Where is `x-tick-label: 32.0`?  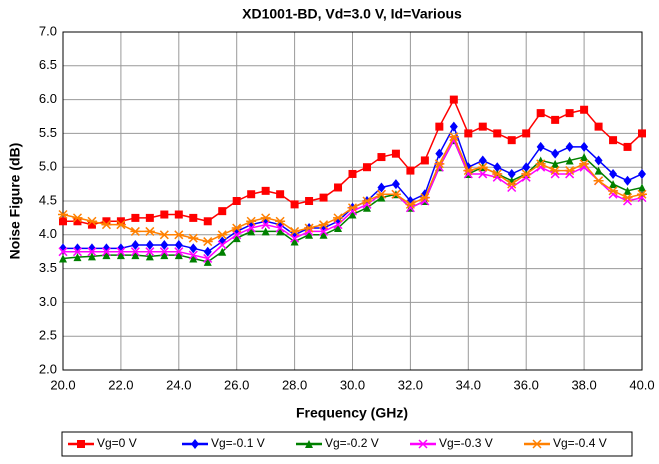 x-tick-label: 32.0 is located at coordinates (410, 384).